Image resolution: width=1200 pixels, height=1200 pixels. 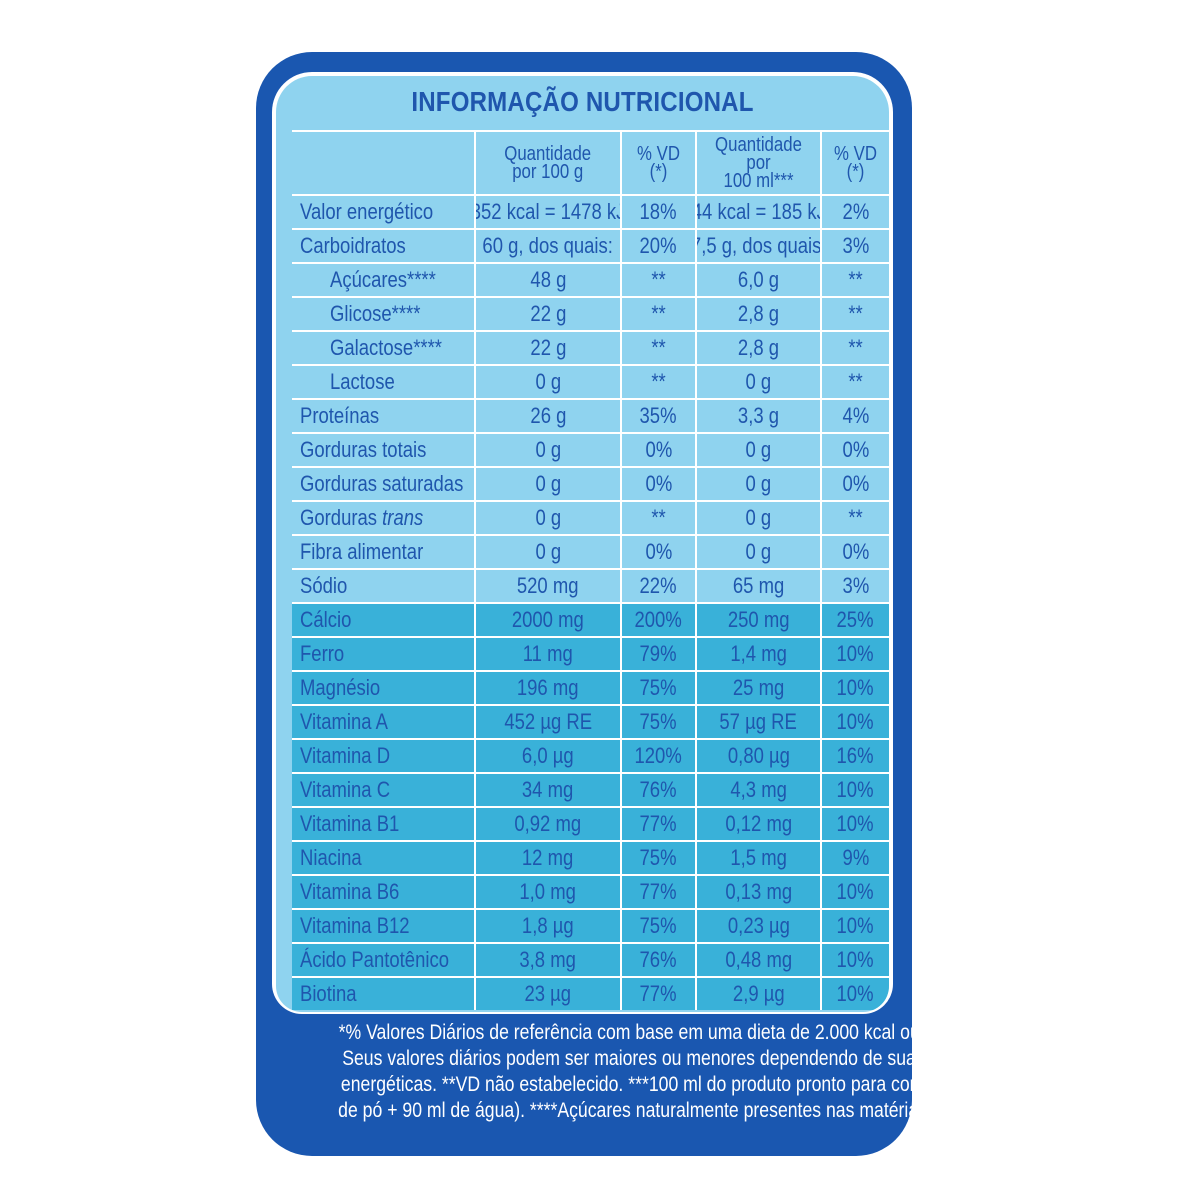 I want to click on amount-per-100g: 452 µg RE, so click(x=547, y=722).